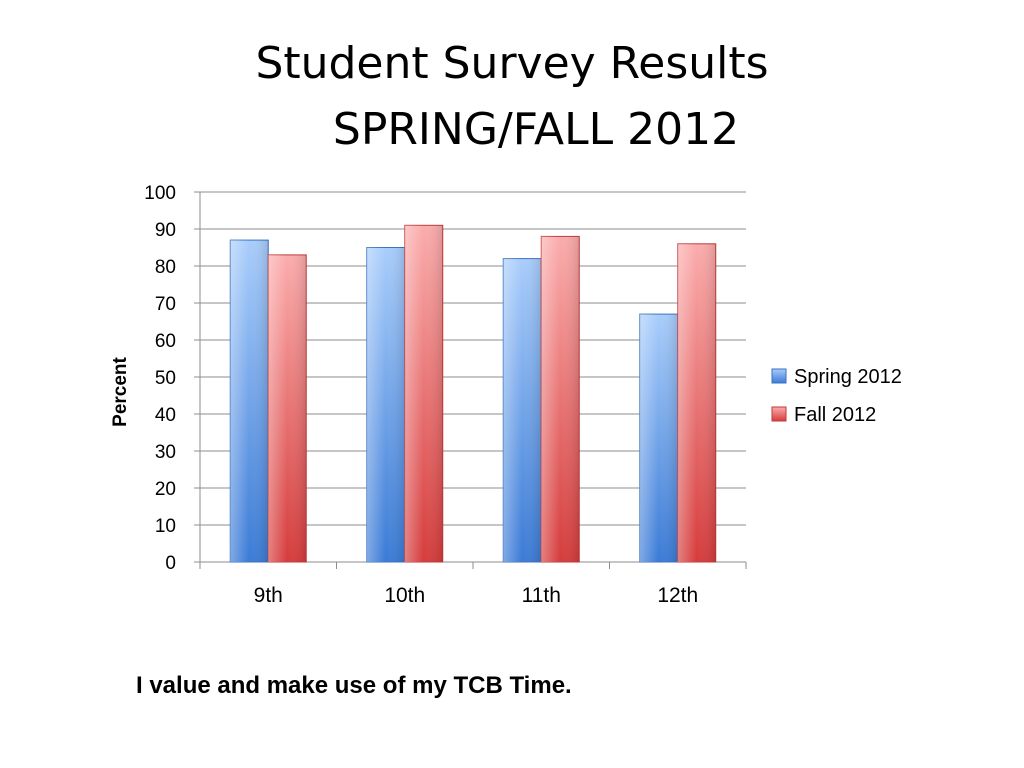  Describe the element at coordinates (165, 304) in the screenshot. I see `y-tick-label: 70` at that location.